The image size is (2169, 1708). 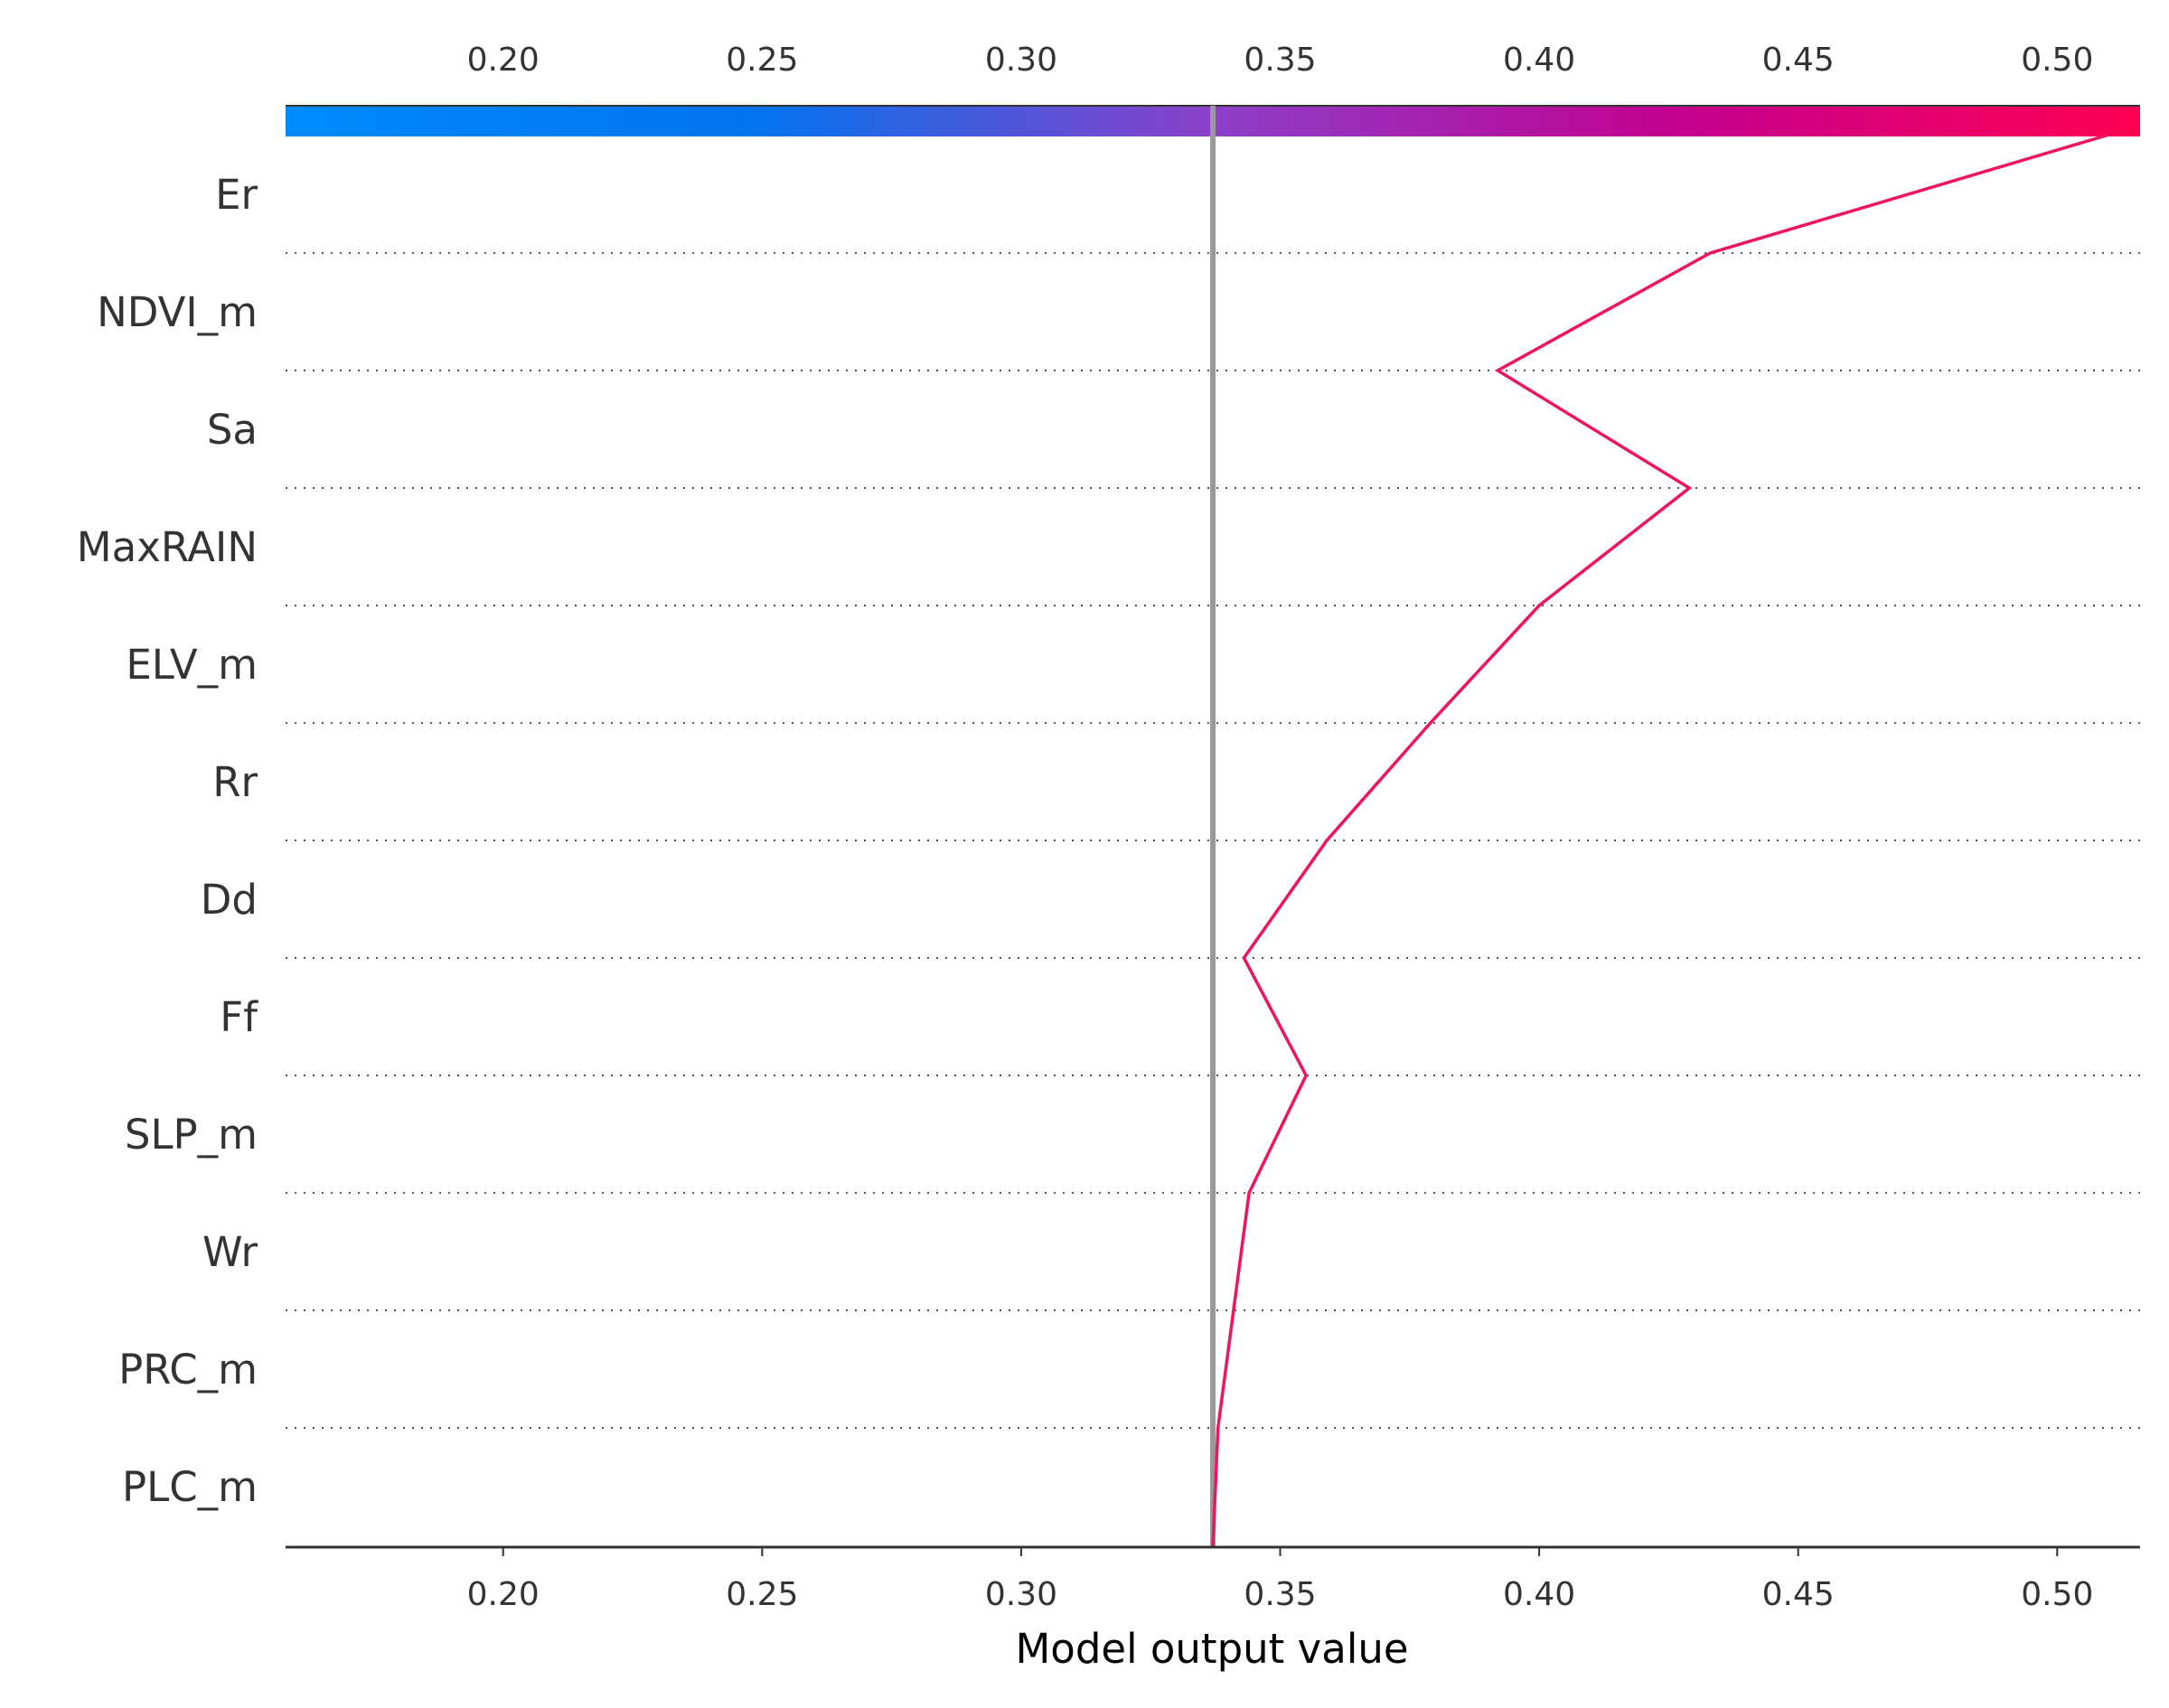 I want to click on x-tick-label-bottom: 0.45, so click(x=1799, y=1594).